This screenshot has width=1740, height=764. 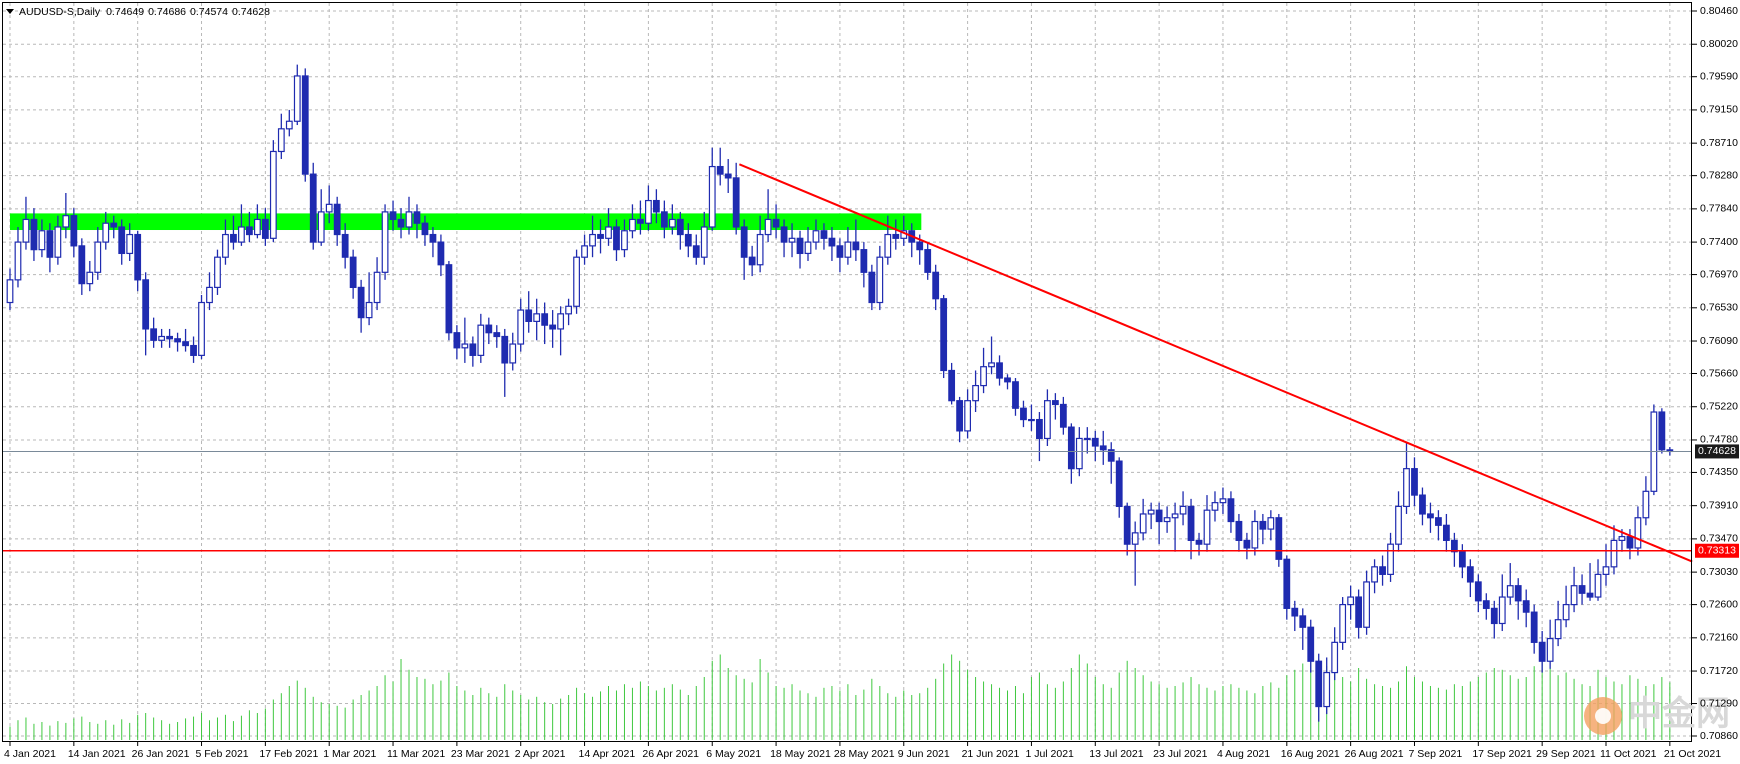 What do you see at coordinates (167, 12) in the screenshot?
I see `high: 0.74686` at bounding box center [167, 12].